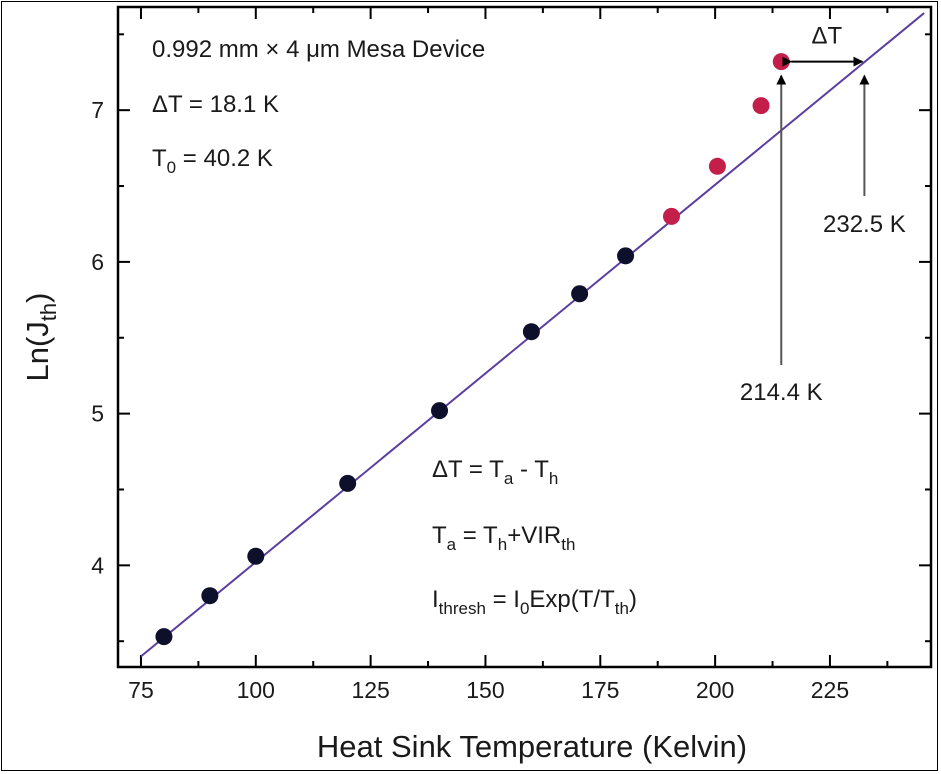 Image resolution: width=941 pixels, height=774 pixels. Describe the element at coordinates (97, 414) in the screenshot. I see `y-tick-label: 5` at that location.